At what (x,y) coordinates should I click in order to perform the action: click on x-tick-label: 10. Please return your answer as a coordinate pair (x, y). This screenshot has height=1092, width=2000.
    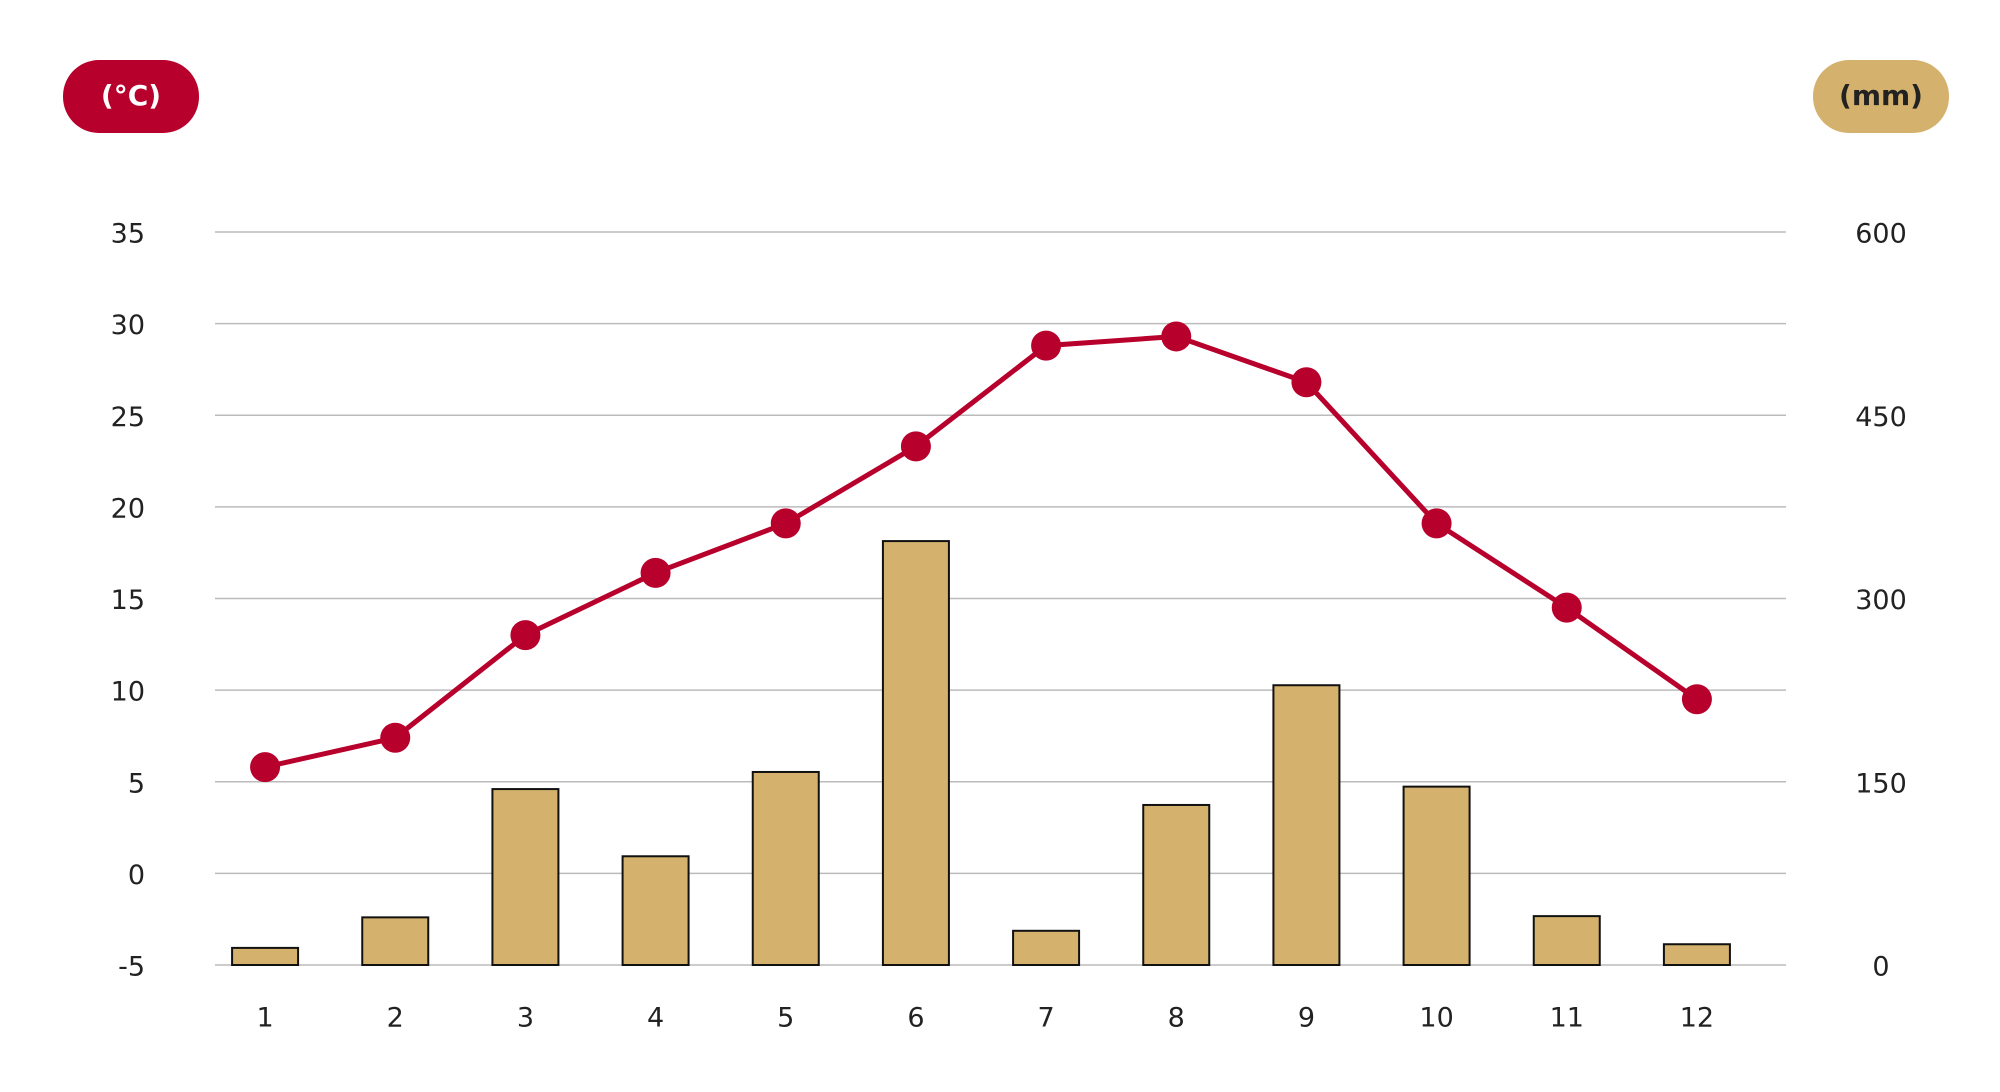
    Looking at the image, I should click on (1436, 1018).